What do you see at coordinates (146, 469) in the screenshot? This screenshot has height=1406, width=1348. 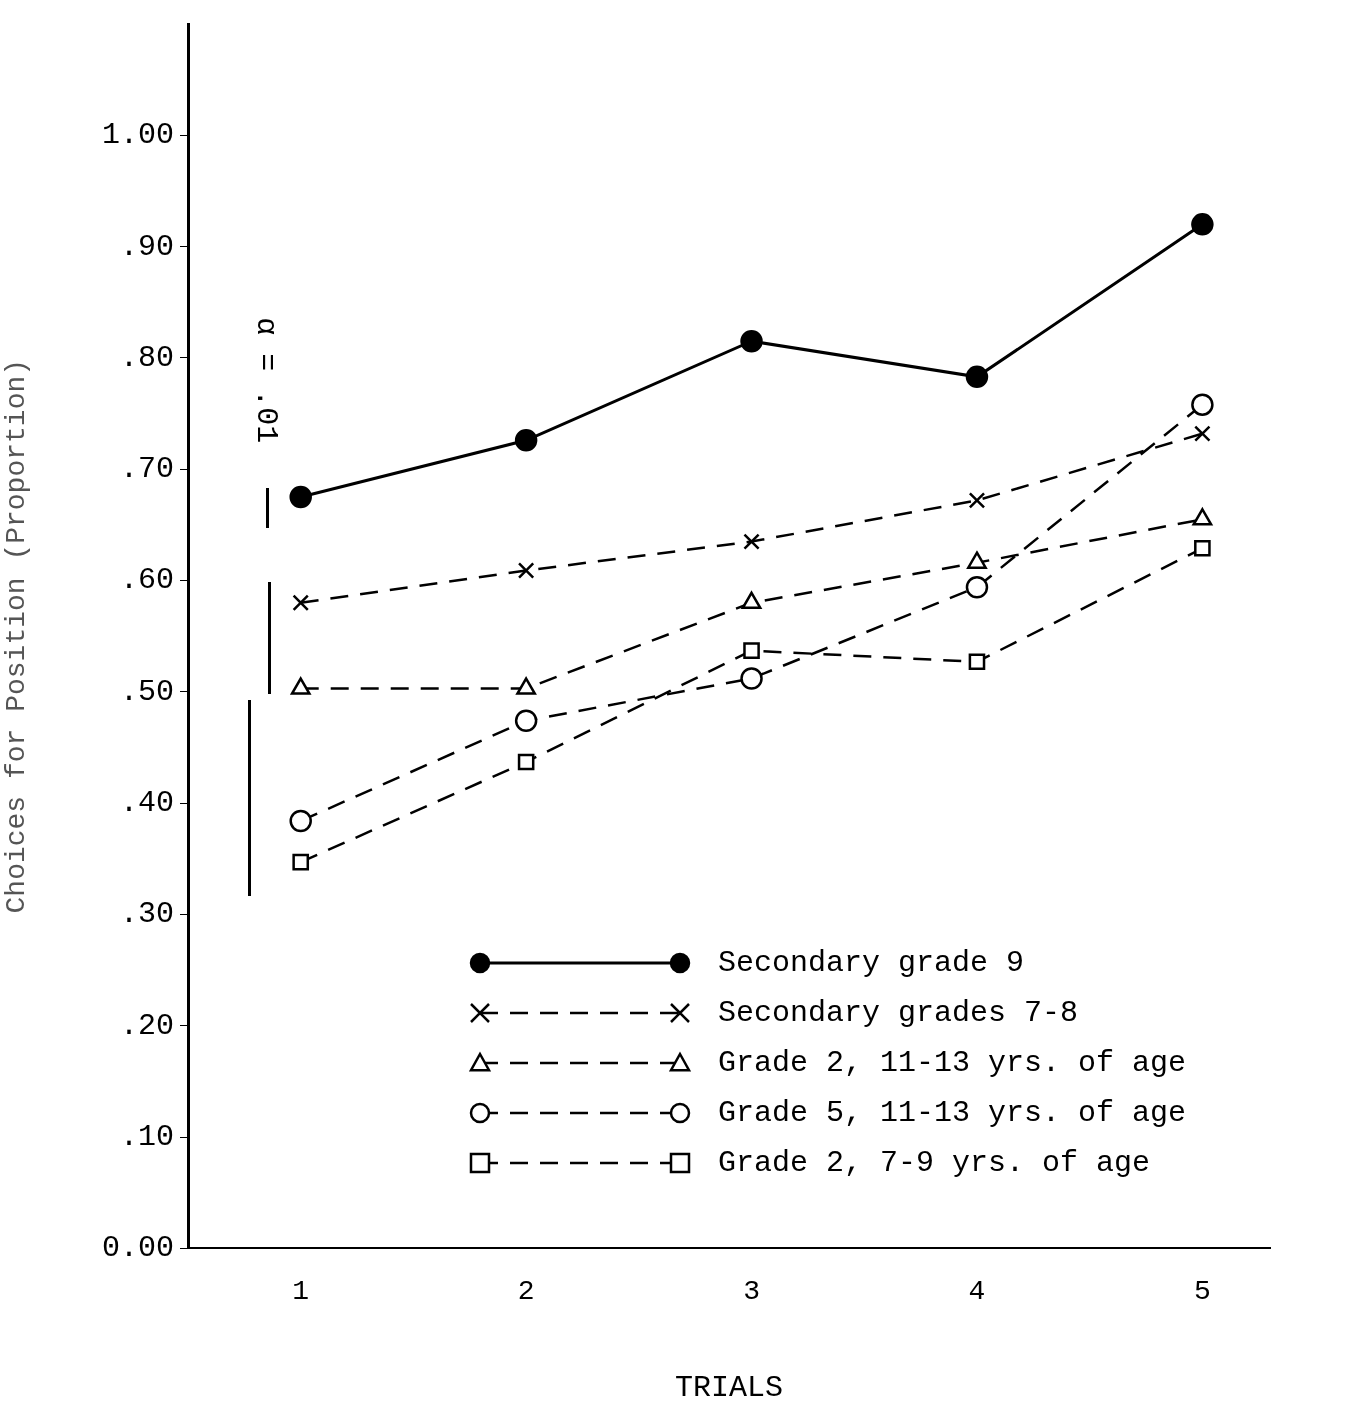 I see `y-tick-label: .70` at bounding box center [146, 469].